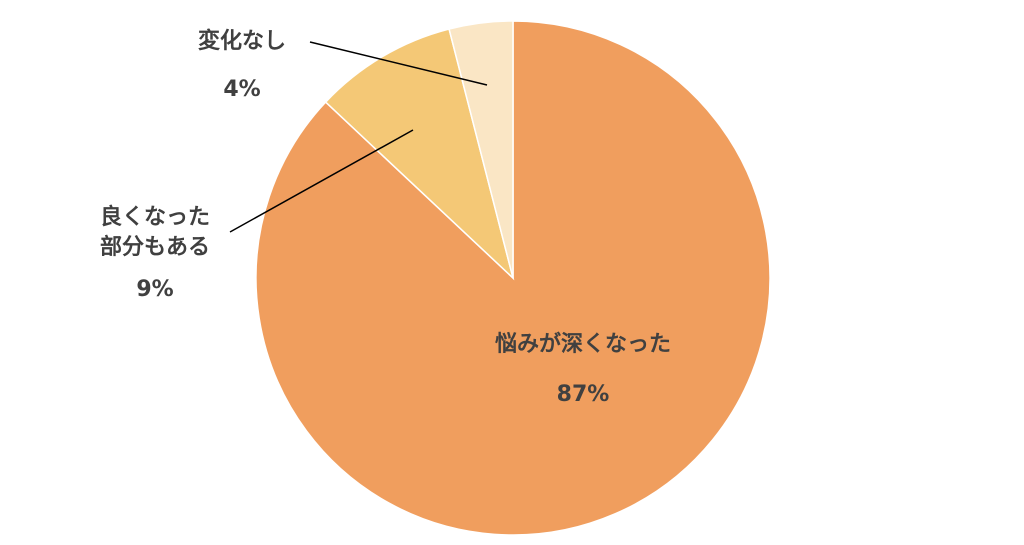 This screenshot has height=545, width=1024. What do you see at coordinates (242, 41) in the screenshot?
I see `slice-label: 変化なし` at bounding box center [242, 41].